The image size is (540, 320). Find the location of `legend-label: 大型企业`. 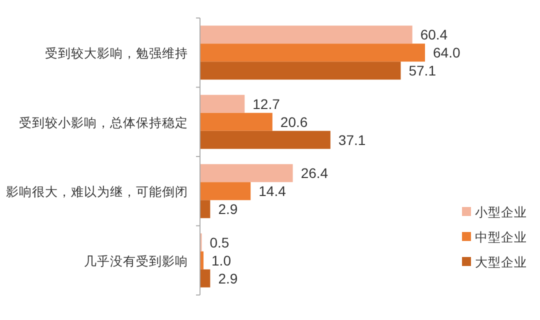

legend-label: 大型企业 is located at coordinates (501, 263).